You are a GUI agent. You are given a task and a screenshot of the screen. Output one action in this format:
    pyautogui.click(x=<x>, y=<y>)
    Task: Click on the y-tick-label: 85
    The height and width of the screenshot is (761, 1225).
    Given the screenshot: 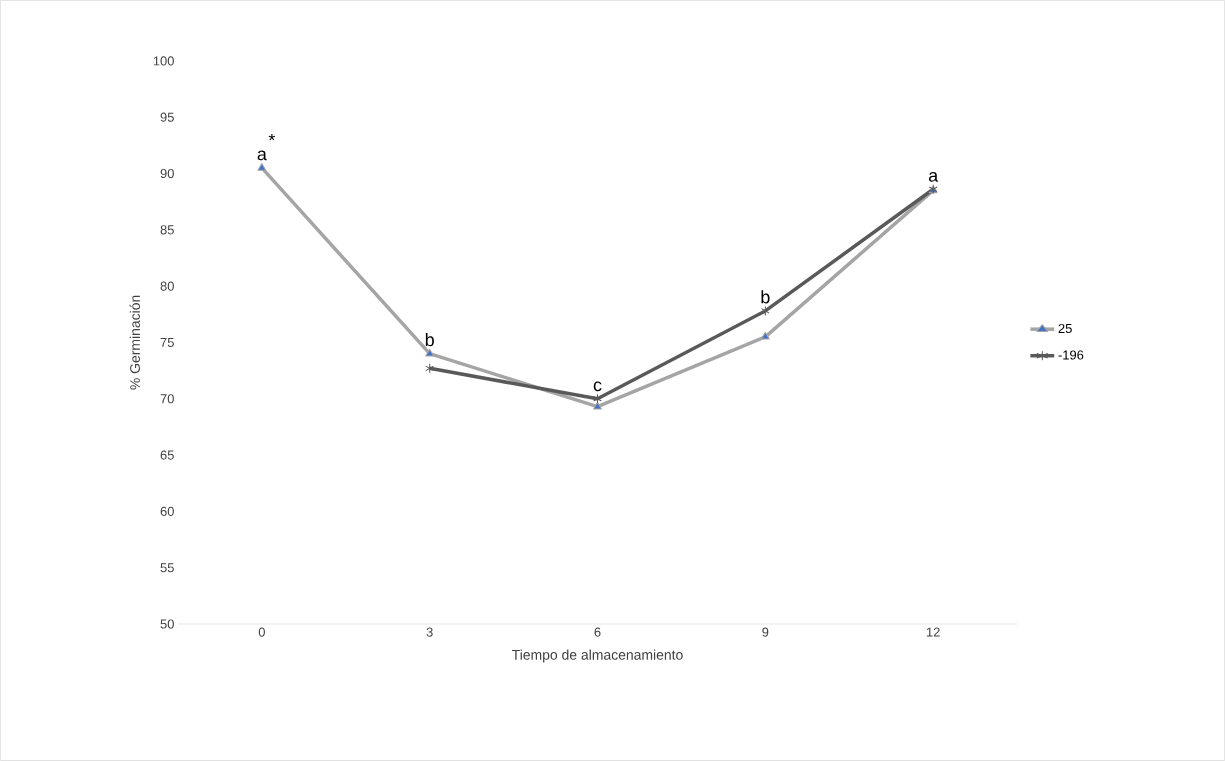 What is the action you would take?
    pyautogui.click(x=167, y=230)
    